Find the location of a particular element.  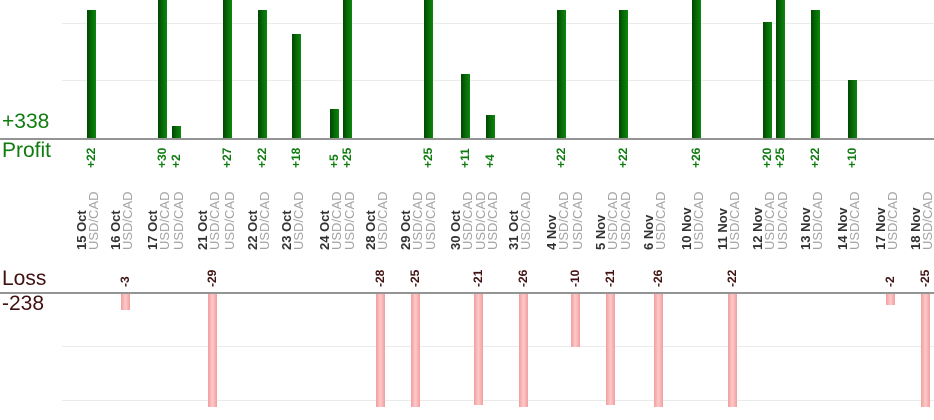

profit-value-label: +18 is located at coordinates (296, 157).